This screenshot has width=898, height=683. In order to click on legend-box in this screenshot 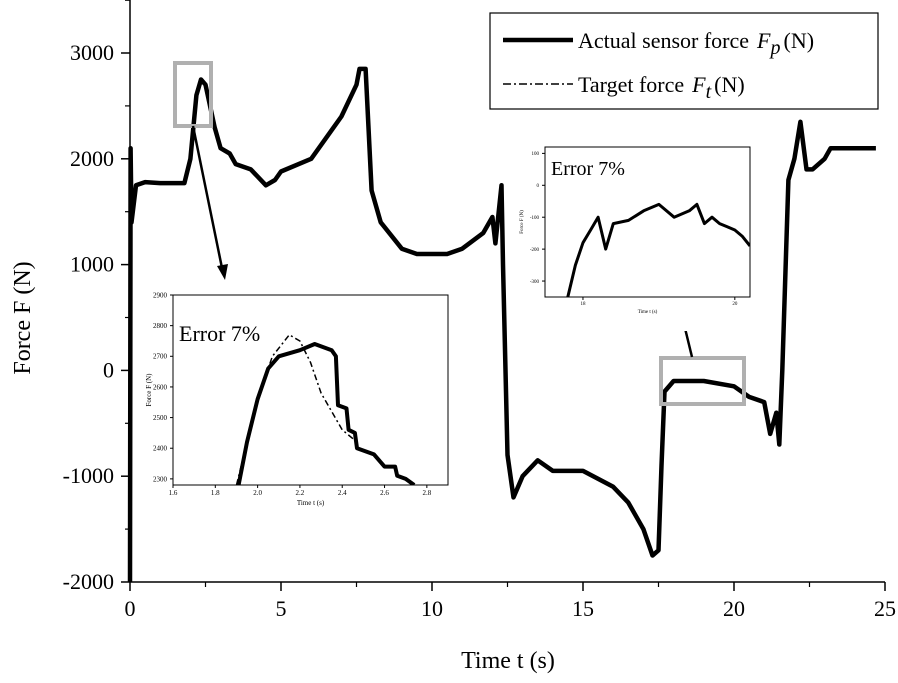, I will do `click(684, 61)`.